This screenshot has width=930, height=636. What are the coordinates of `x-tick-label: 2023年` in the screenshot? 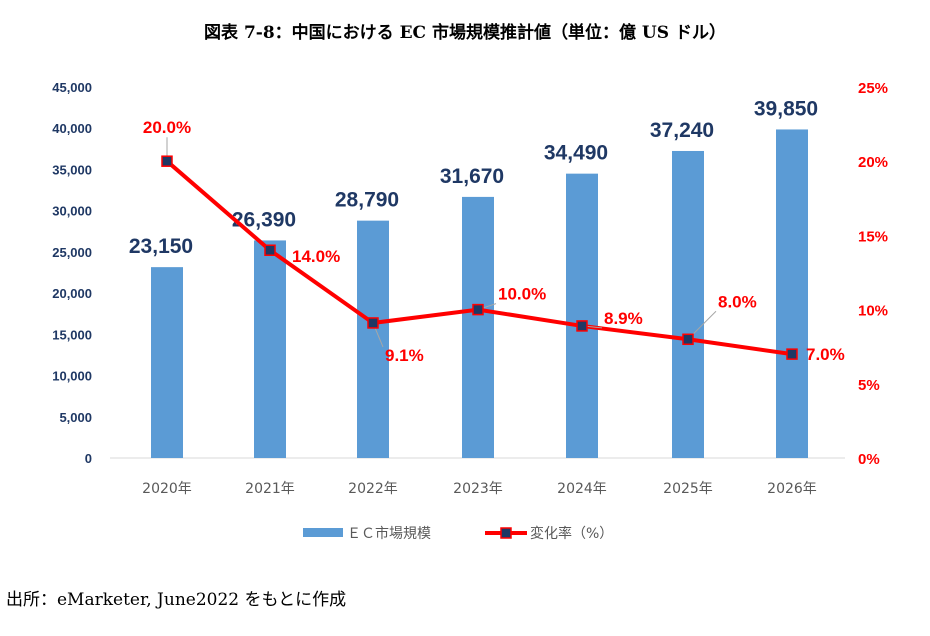 It's located at (478, 489).